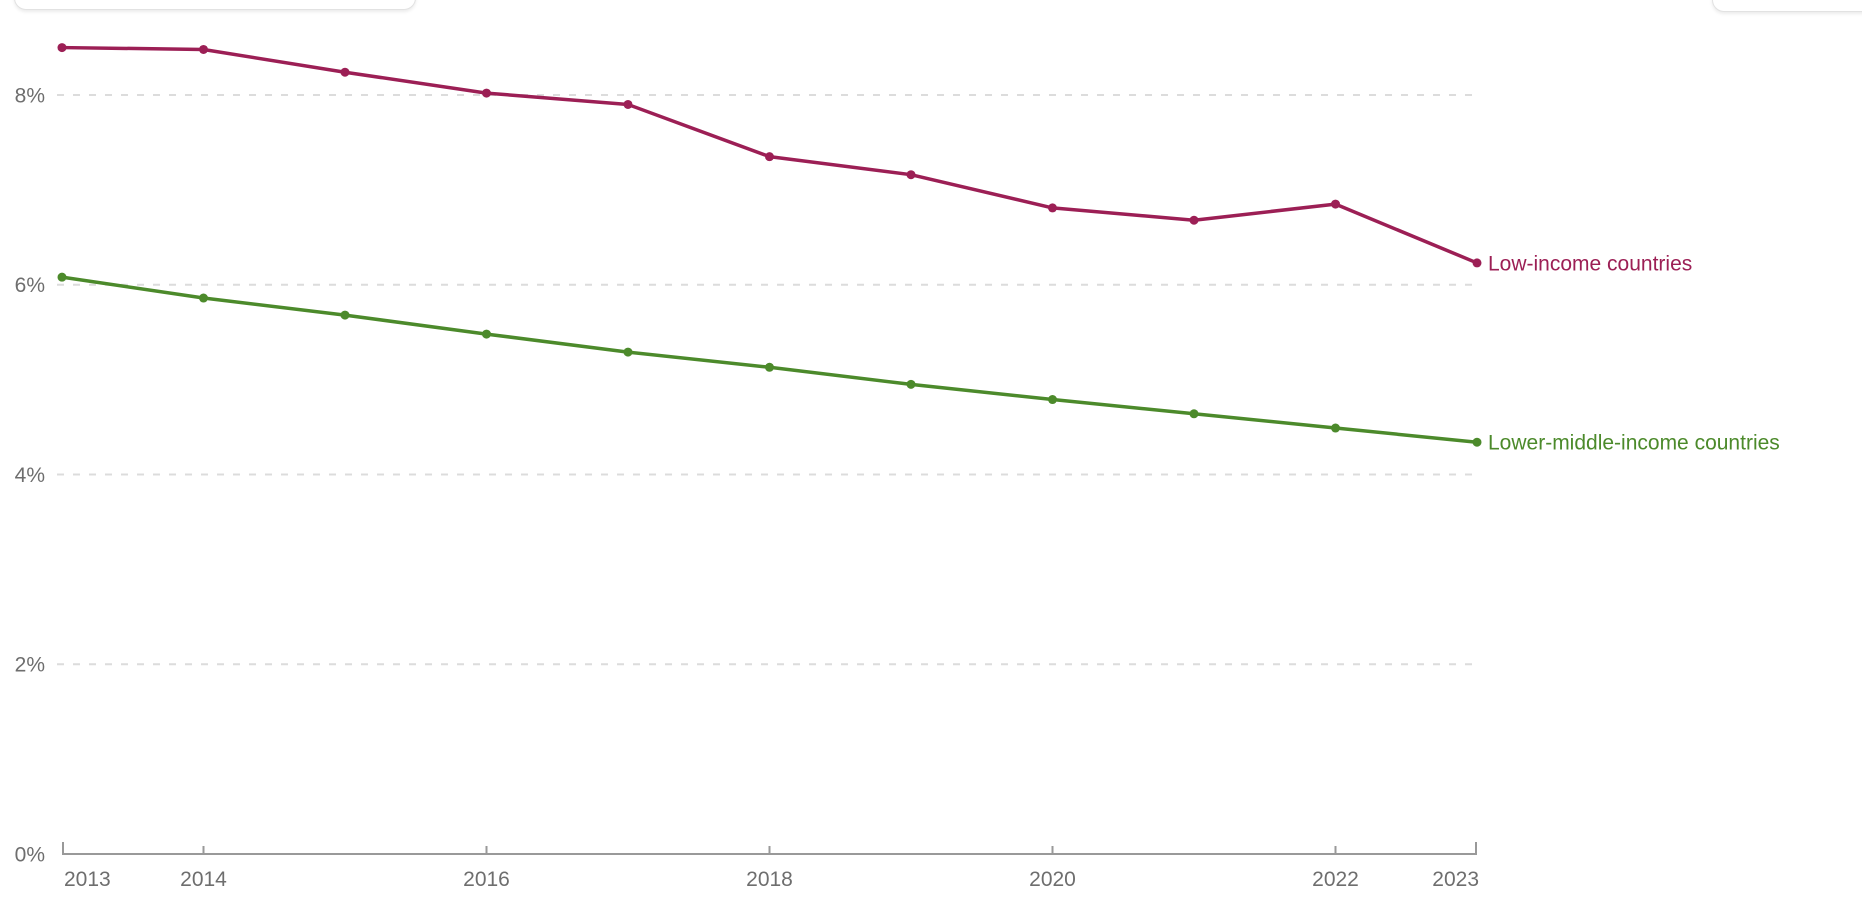  Describe the element at coordinates (1052, 879) in the screenshot. I see `x-tick-label: 2020` at that location.